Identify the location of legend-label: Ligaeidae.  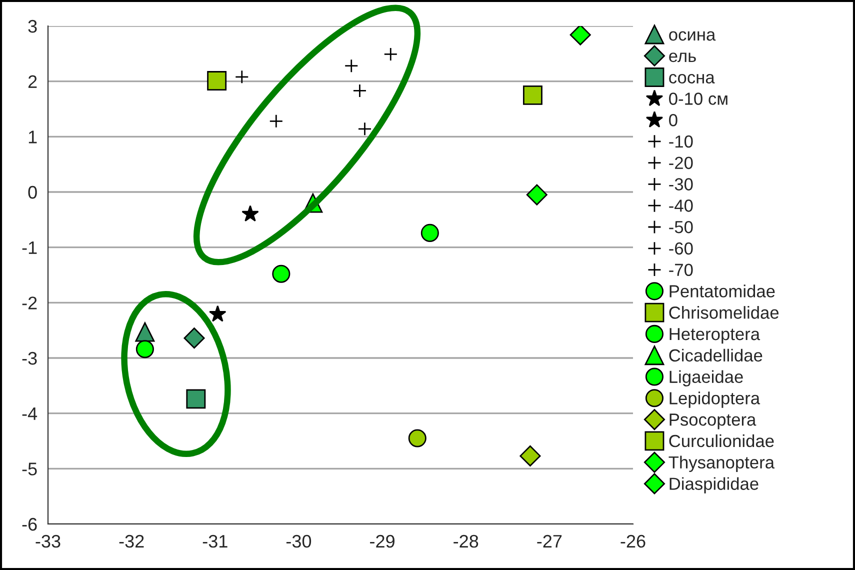
(706, 378).